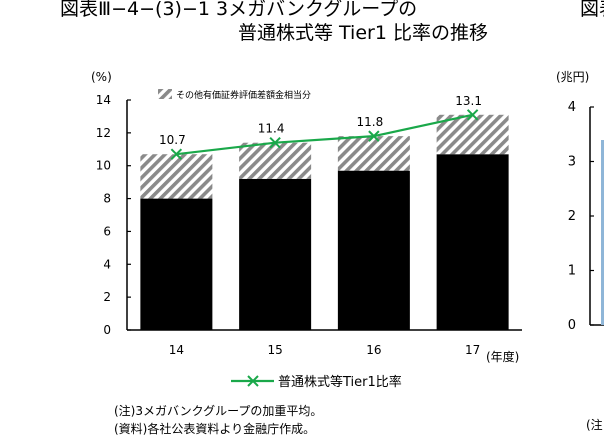 This screenshot has height=444, width=604. I want to click on x-tick-label: 16, so click(373, 350).